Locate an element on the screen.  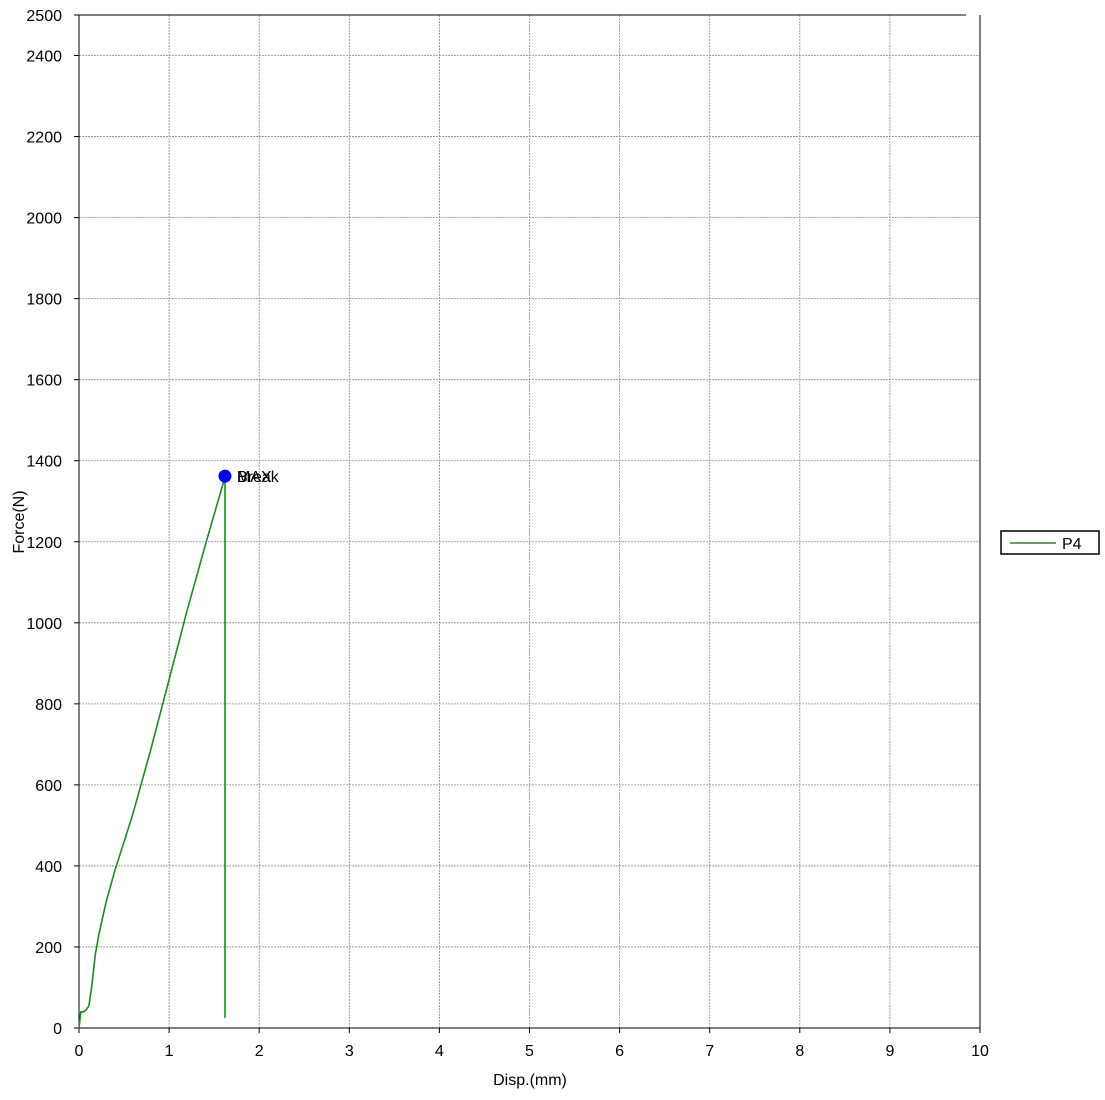
y-tick-label: 2400 is located at coordinates (44, 57).